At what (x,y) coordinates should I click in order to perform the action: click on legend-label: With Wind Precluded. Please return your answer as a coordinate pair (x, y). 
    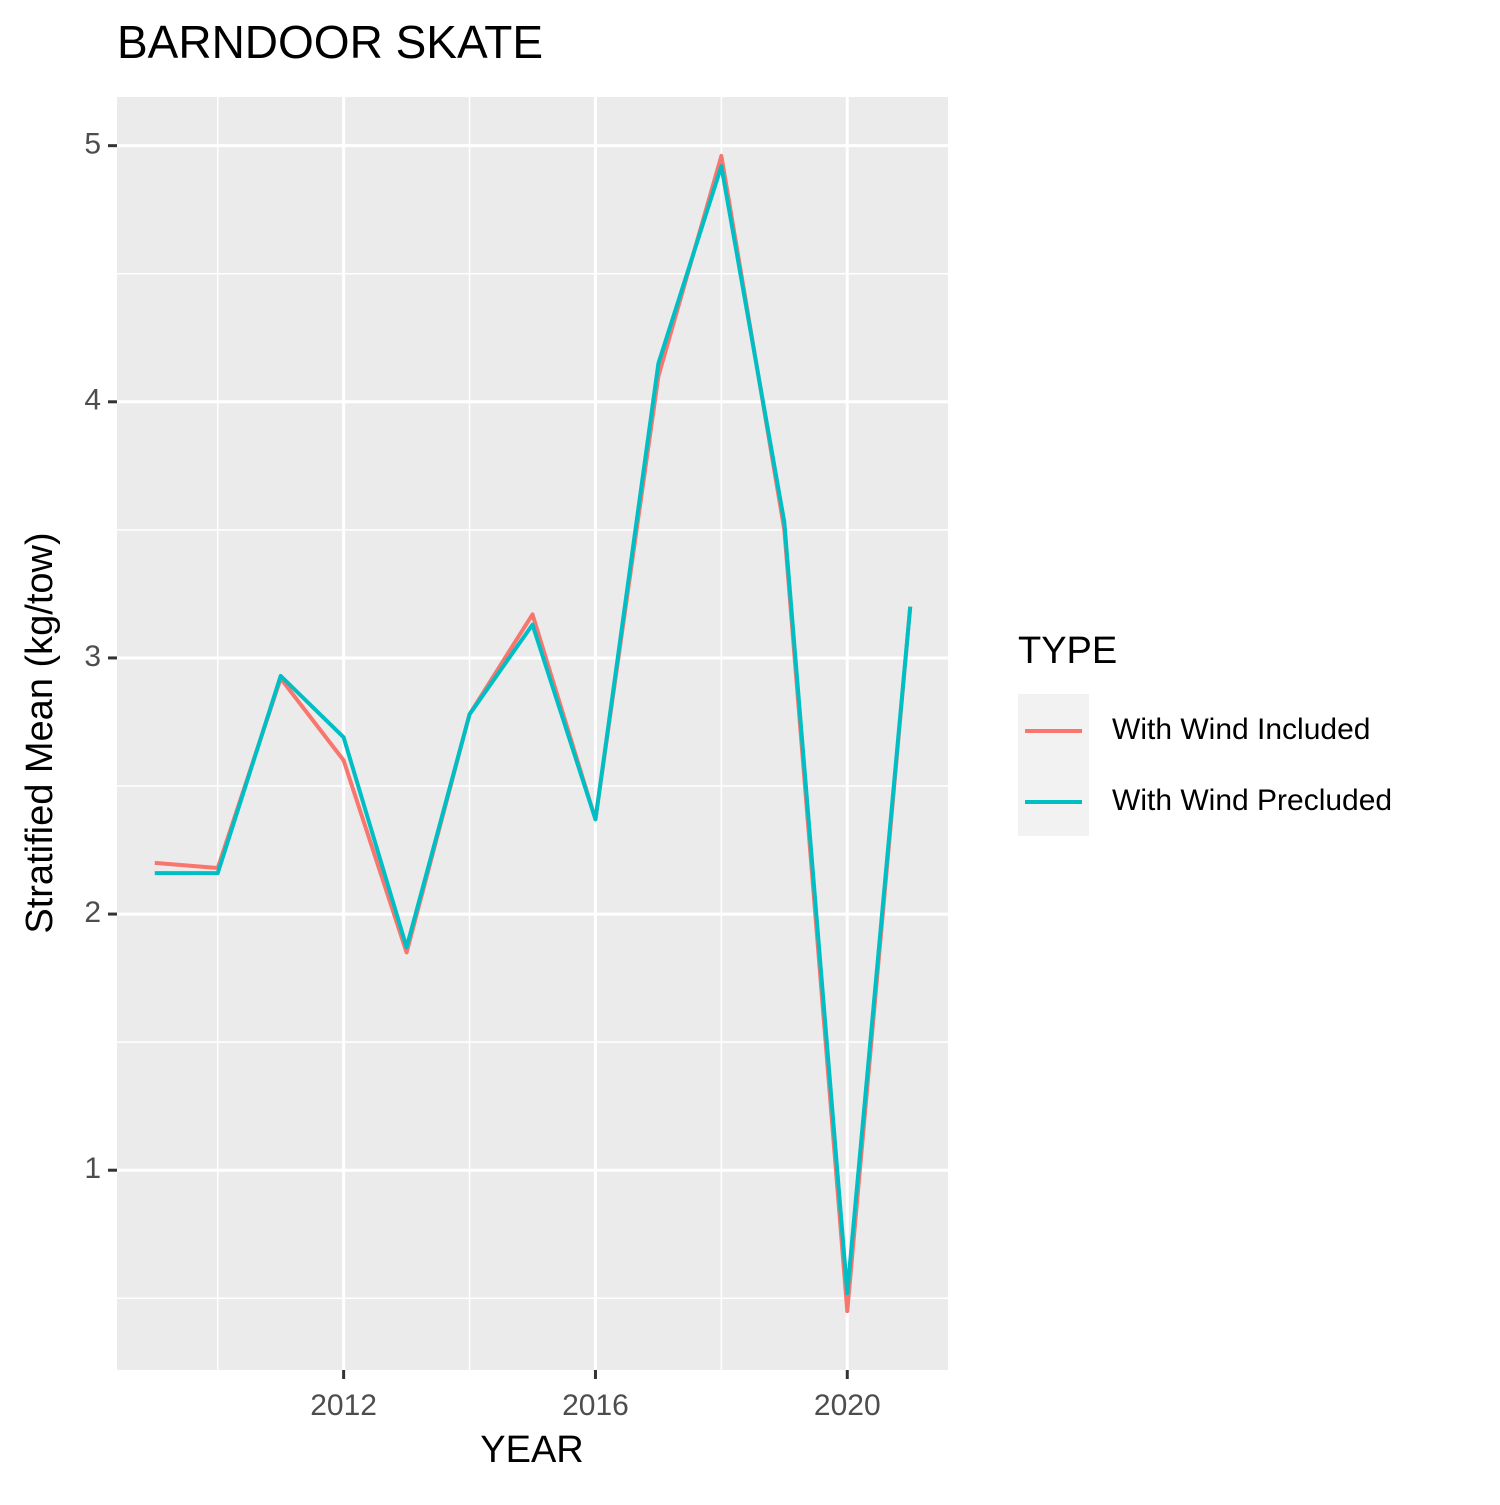
    Looking at the image, I should click on (1252, 800).